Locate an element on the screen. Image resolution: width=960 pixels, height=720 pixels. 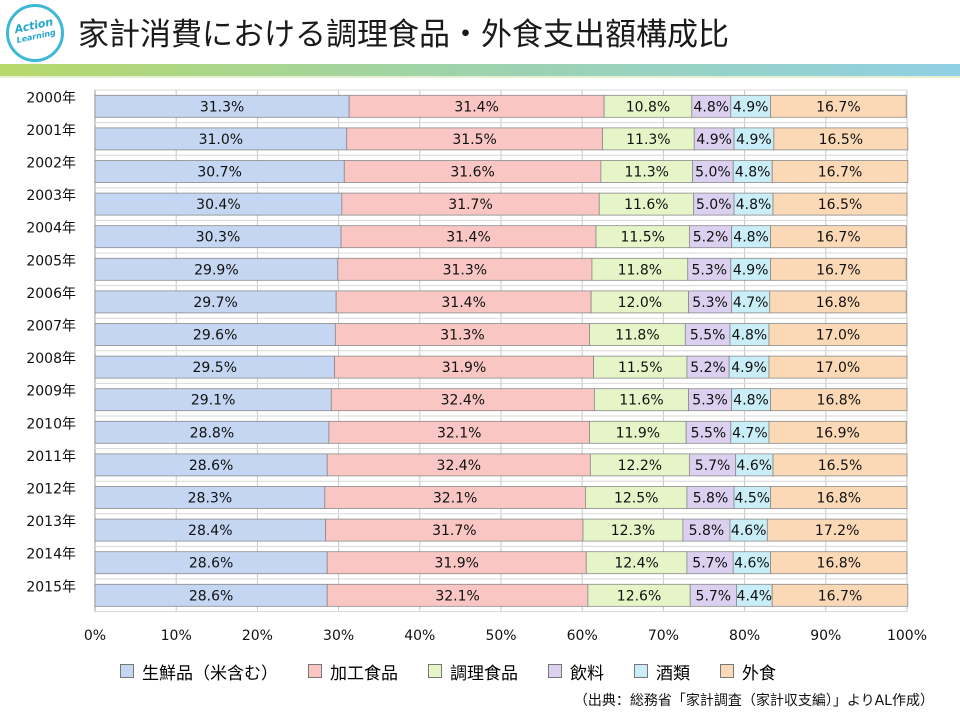
legend-label: 調理食品 is located at coordinates (484, 673).